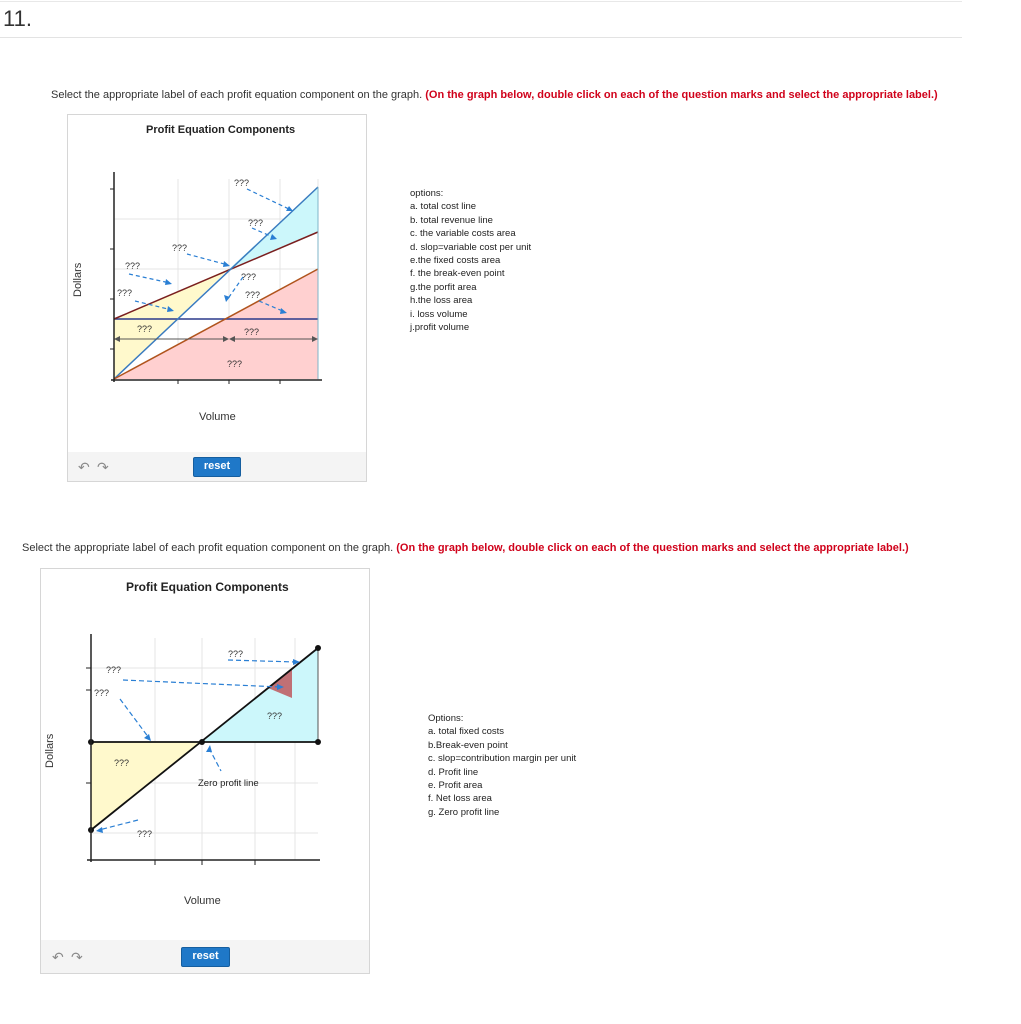  I want to click on part1-qmark-7: ???, so click(252, 295).